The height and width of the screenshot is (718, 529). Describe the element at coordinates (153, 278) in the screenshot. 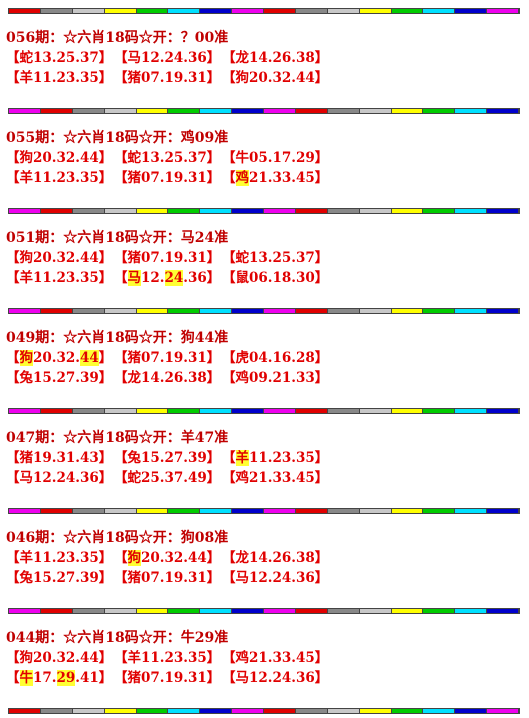

I see `entry-text: 12.` at that location.